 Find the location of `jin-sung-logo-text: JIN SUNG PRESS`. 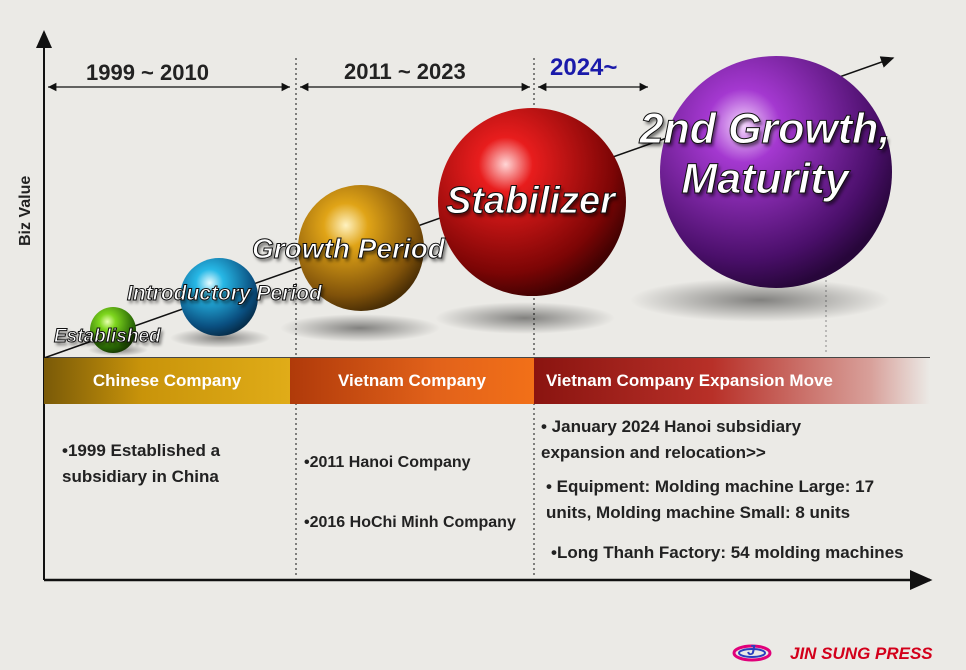

jin-sung-logo-text: JIN SUNG PRESS is located at coordinates (861, 653).